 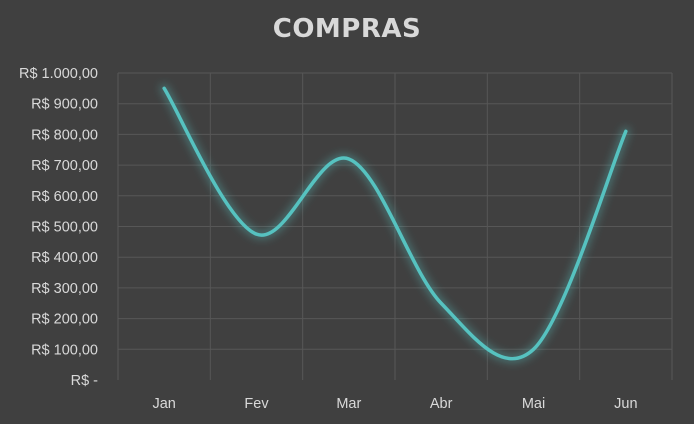 What do you see at coordinates (625, 404) in the screenshot?
I see `x-tick-label: Jun` at bounding box center [625, 404].